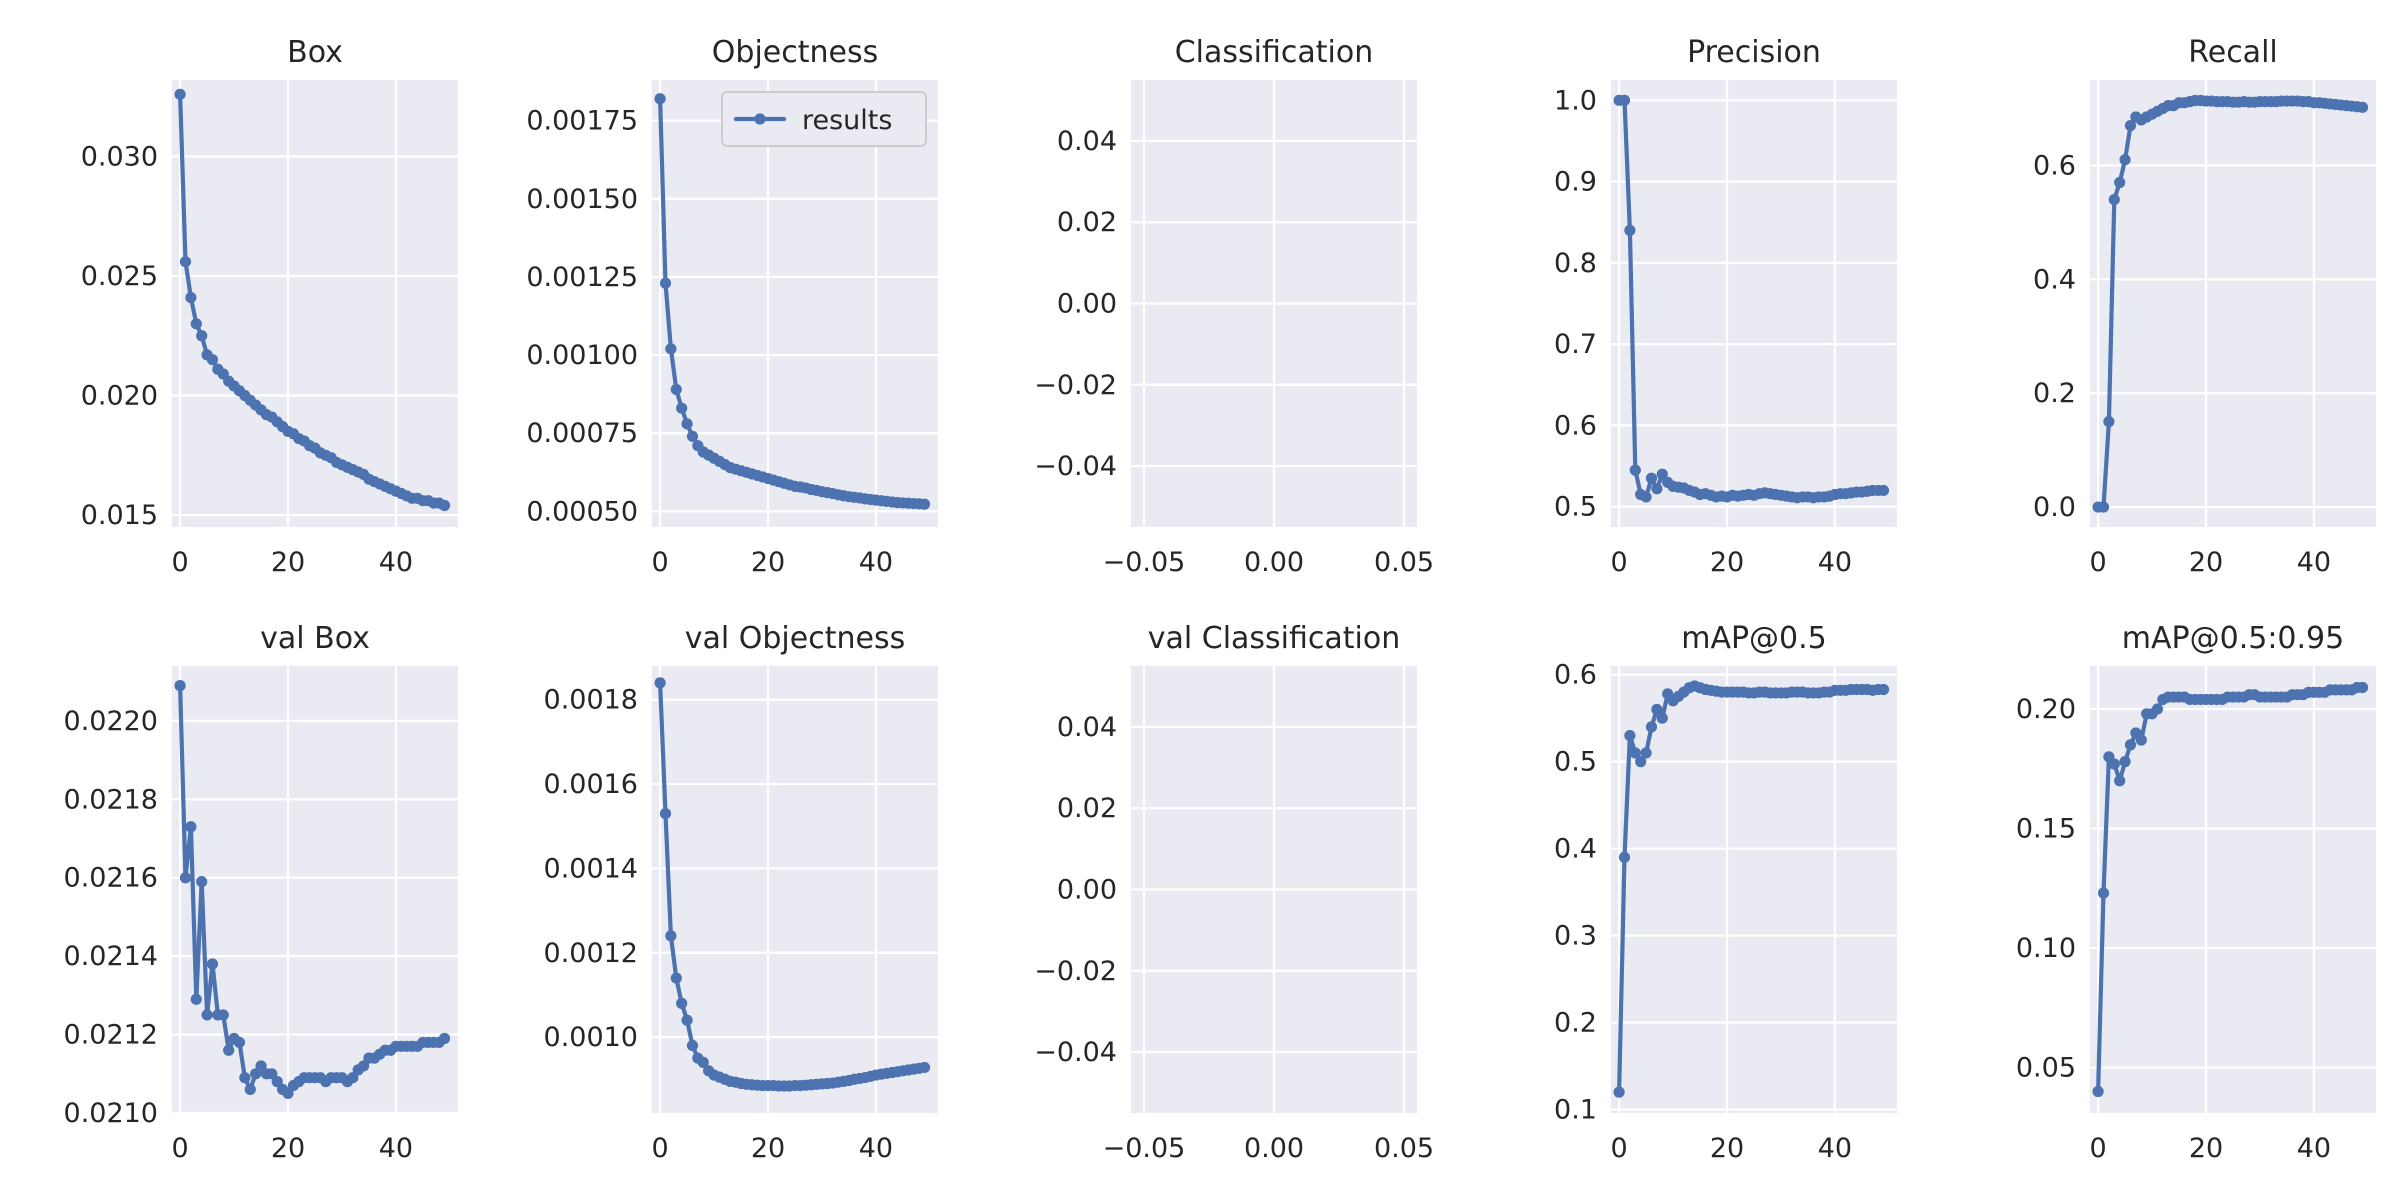 The height and width of the screenshot is (1200, 2400). Describe the element at coordinates (111, 1035) in the screenshot. I see `y-tick-label: 0.0212` at that location.